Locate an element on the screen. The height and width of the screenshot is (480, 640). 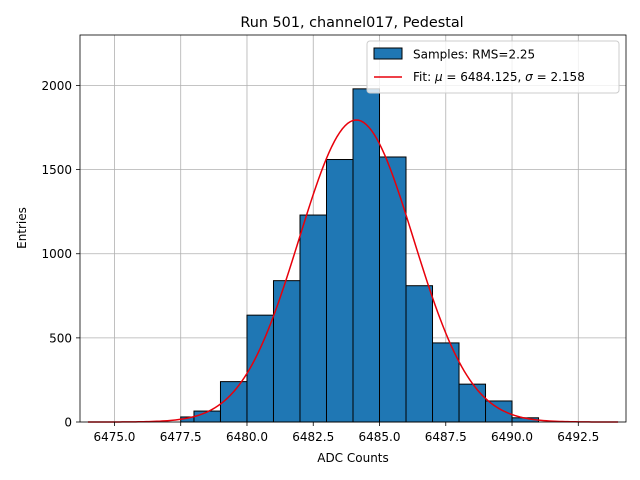
y-tick-label: 1000 is located at coordinates (56, 254).